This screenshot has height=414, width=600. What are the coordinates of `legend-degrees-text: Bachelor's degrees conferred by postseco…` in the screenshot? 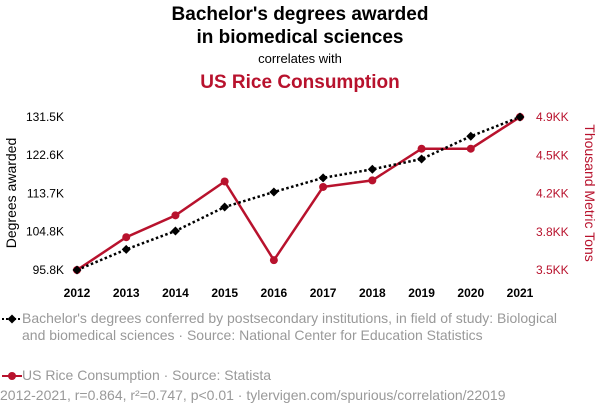 It's located at (289, 326).